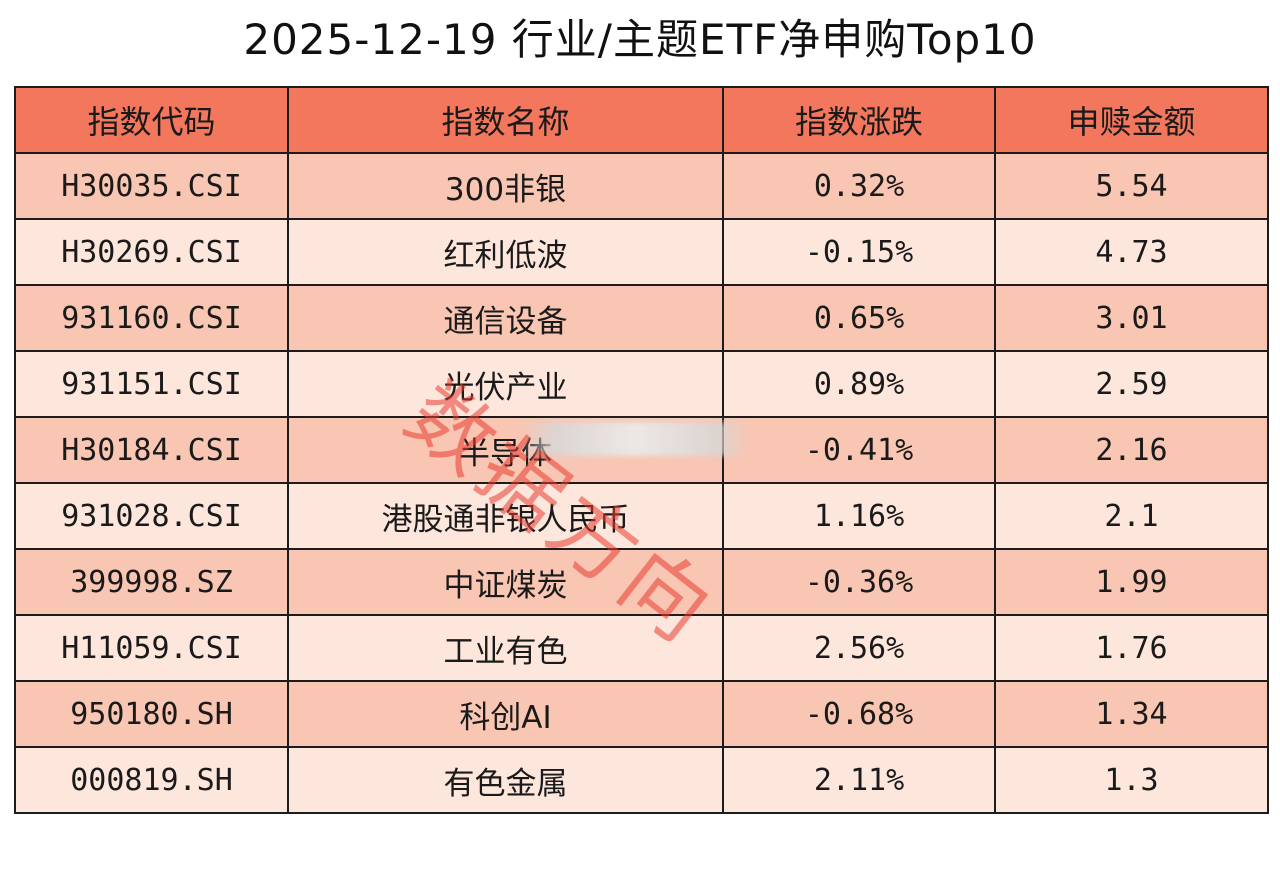 The width and height of the screenshot is (1280, 895). Describe the element at coordinates (859, 582) in the screenshot. I see `cell-index-change: -0.36%` at that location.